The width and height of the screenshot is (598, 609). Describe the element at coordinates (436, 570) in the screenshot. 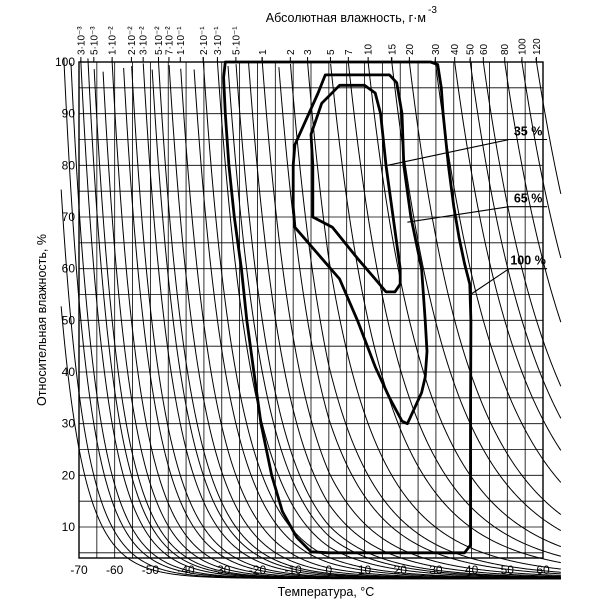

I see `x-tick-label: 30` at that location.